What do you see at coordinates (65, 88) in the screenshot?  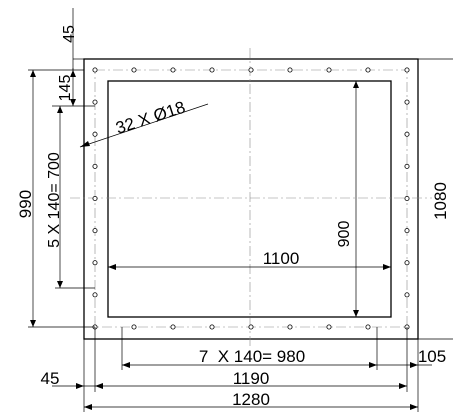 I see `dim-first-pitch-label: 145` at bounding box center [65, 88].